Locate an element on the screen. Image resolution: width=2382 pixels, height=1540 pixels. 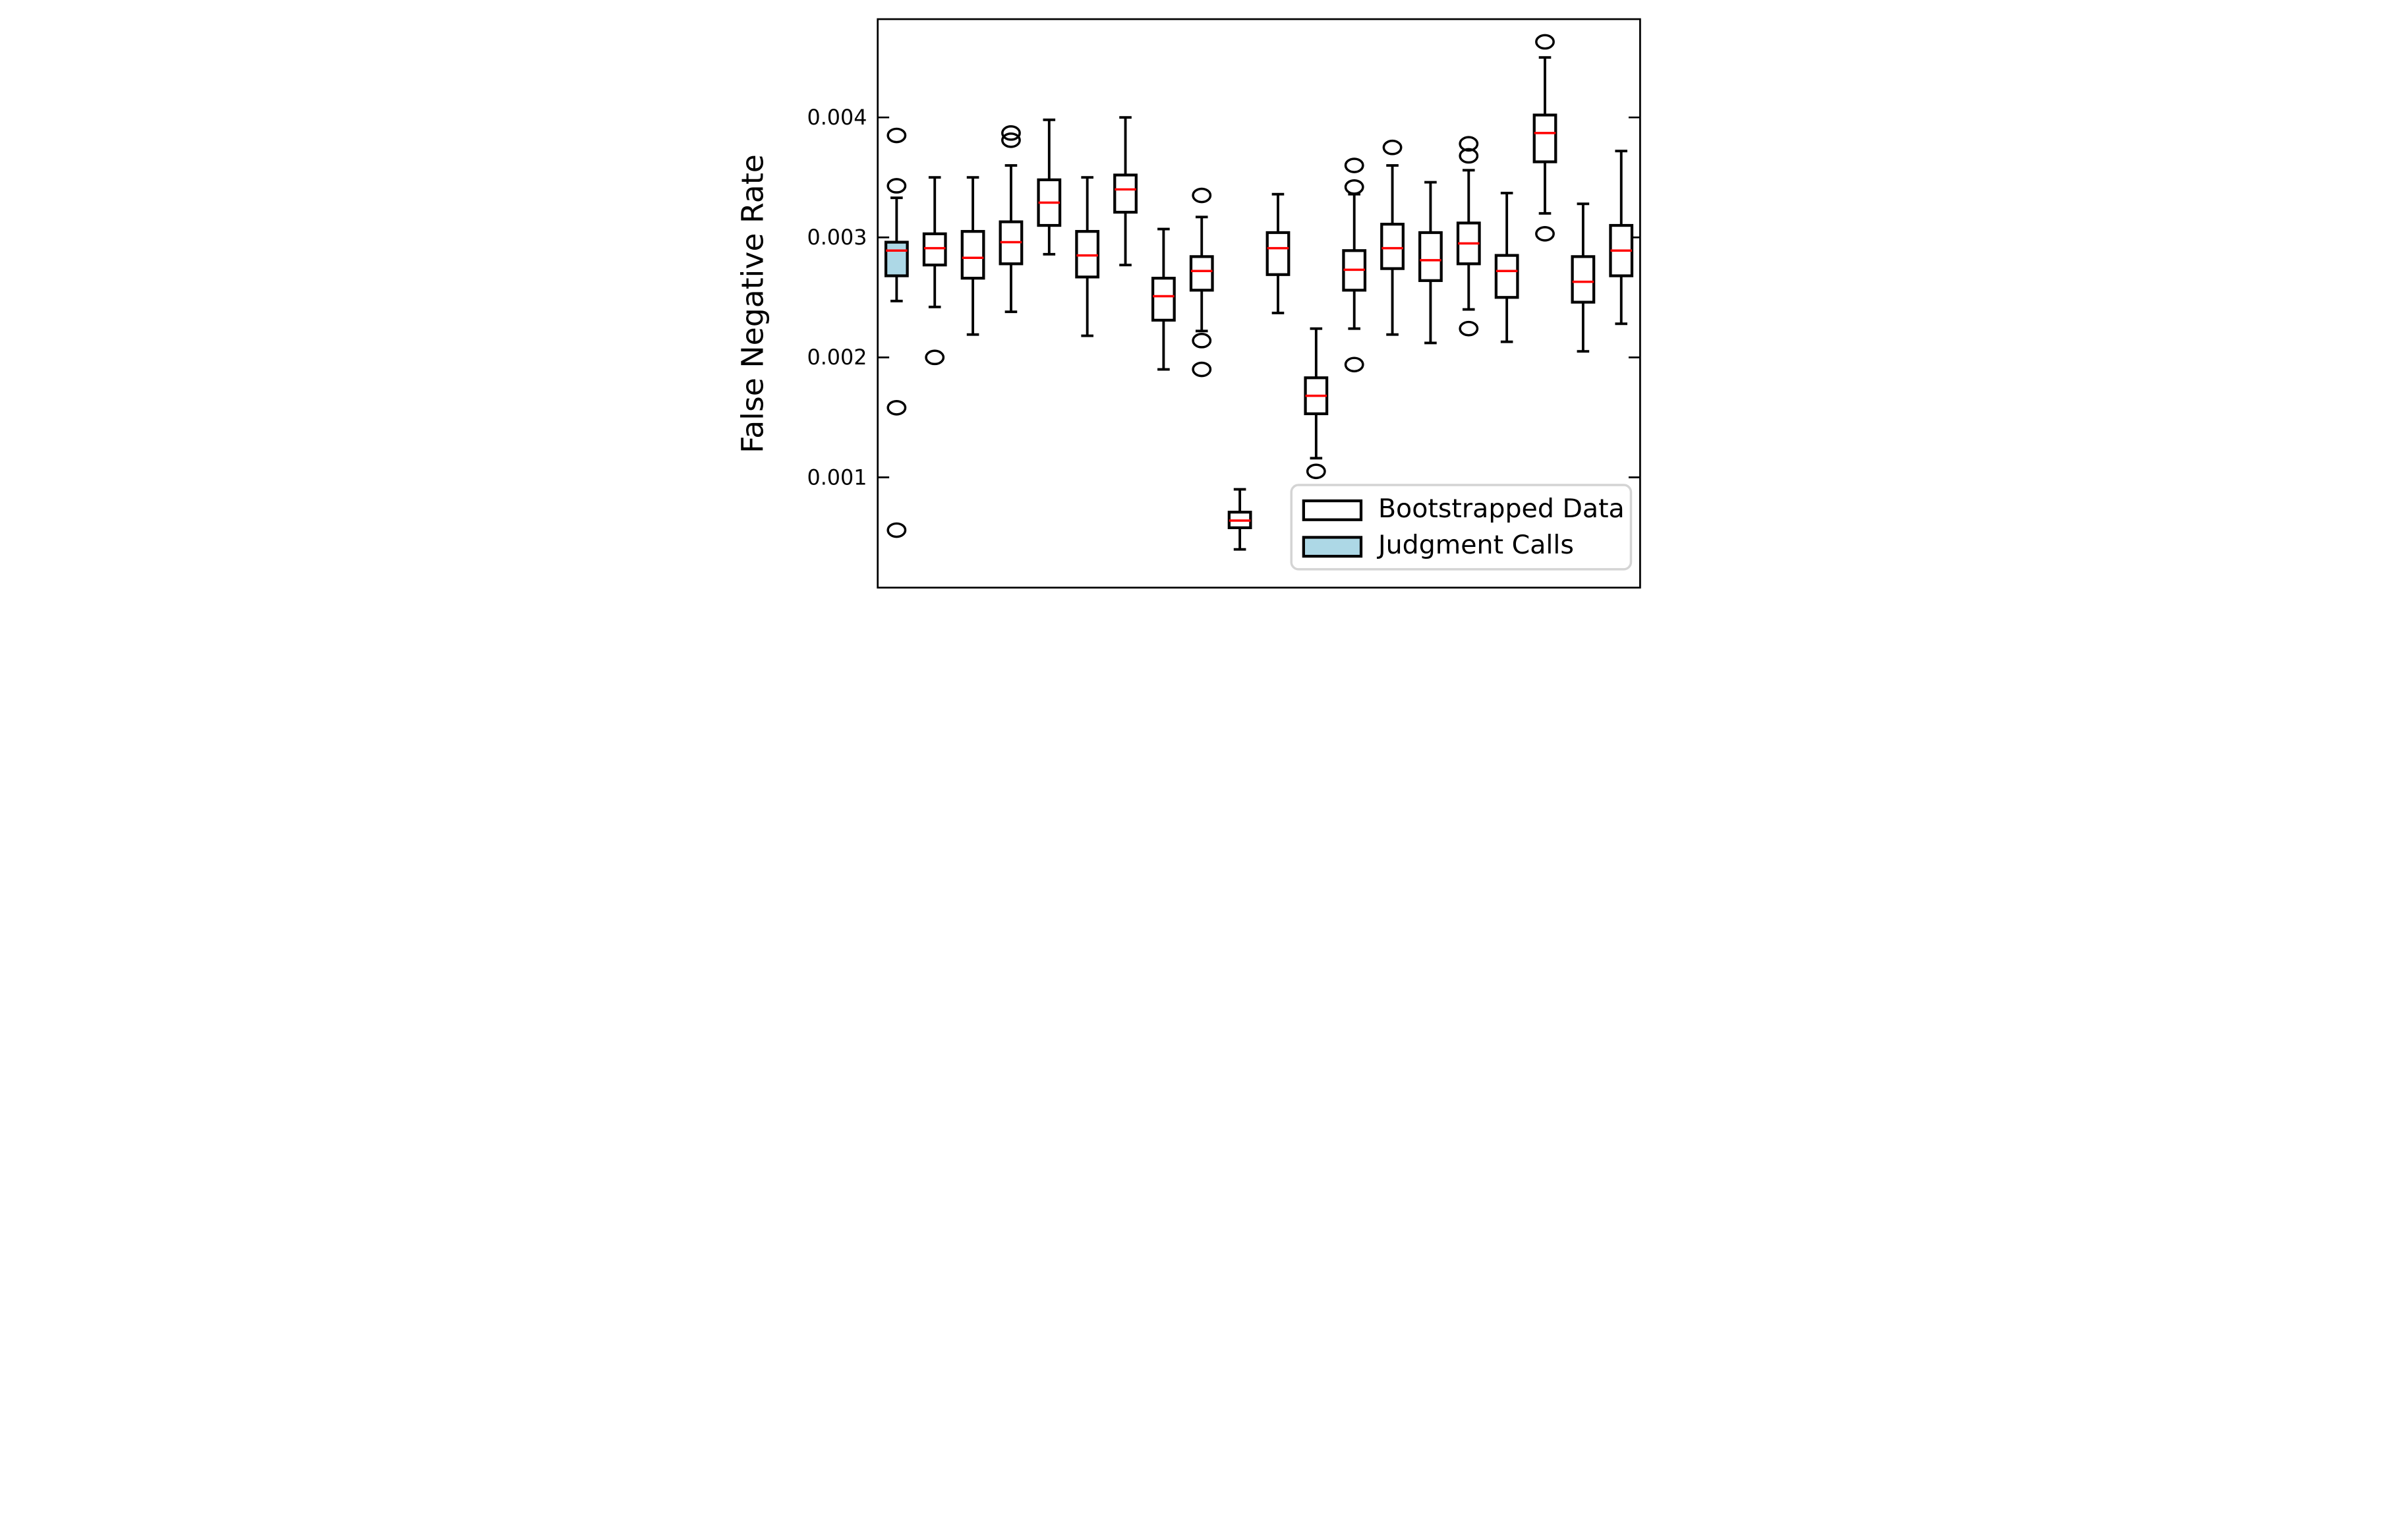
legend-label: Bootstrapped Data is located at coordinates (1501, 509).